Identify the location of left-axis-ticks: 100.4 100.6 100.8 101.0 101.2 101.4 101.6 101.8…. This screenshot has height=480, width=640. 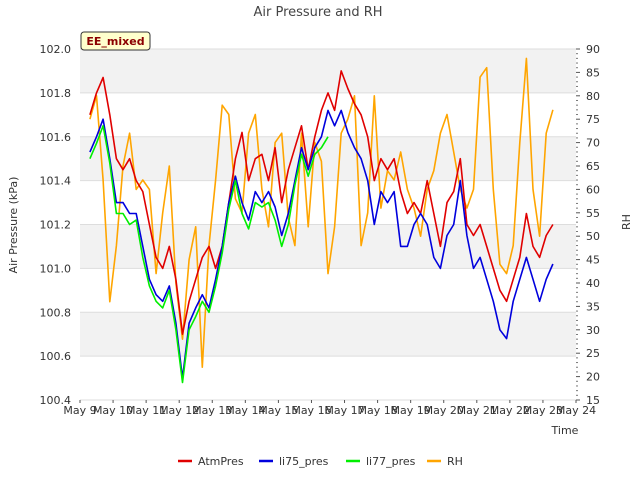
(56, 225).